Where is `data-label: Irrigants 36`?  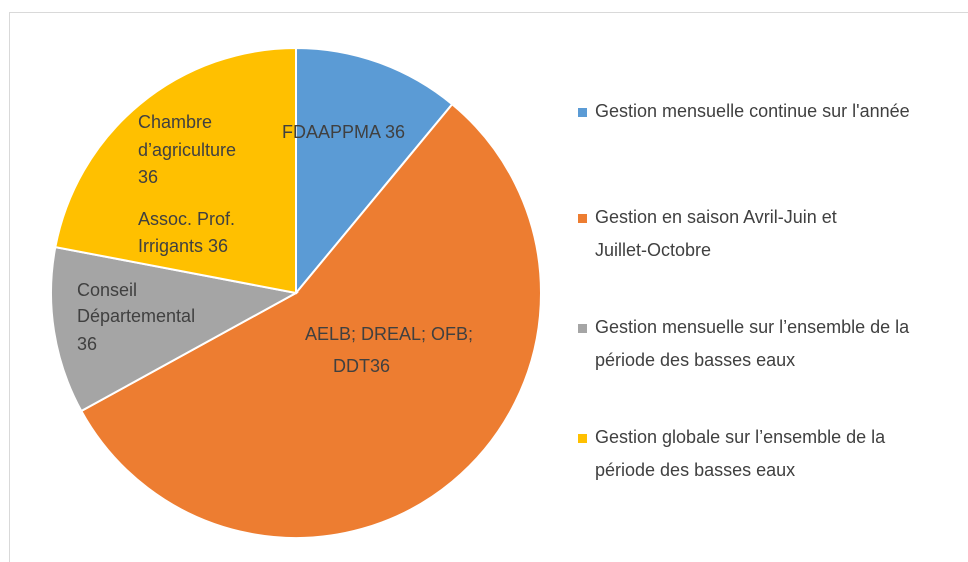
data-label: Irrigants 36 is located at coordinates (183, 246).